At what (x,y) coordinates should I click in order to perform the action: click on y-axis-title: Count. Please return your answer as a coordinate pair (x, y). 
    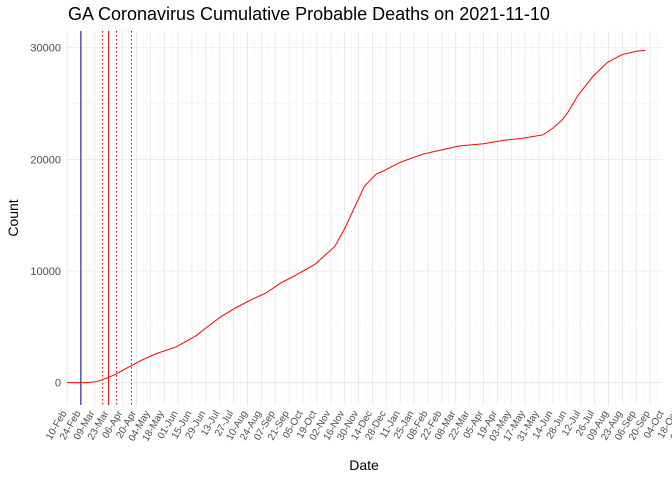
    Looking at the image, I should click on (13, 217).